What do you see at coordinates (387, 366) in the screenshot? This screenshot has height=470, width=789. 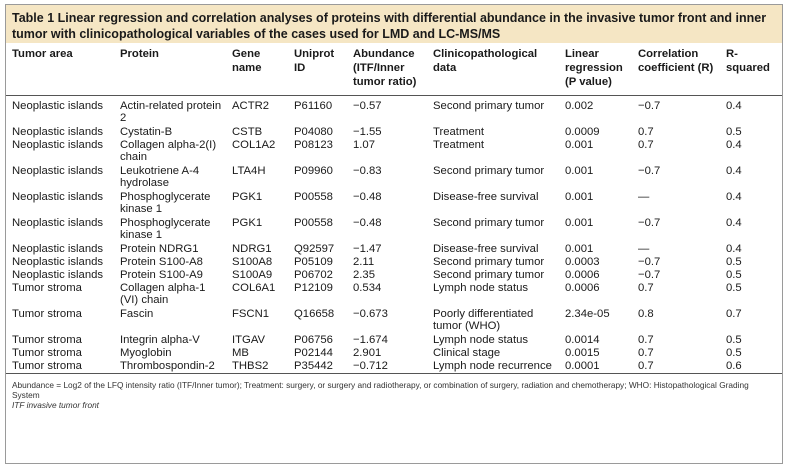 I see `cell-abundance: −0.712` at bounding box center [387, 366].